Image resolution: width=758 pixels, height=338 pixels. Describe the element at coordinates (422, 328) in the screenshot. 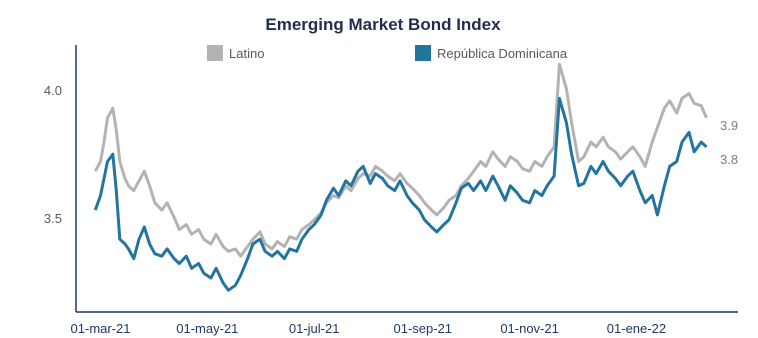

I see `x-tick-label-01-sep-21: 01-sep-21` at that location.